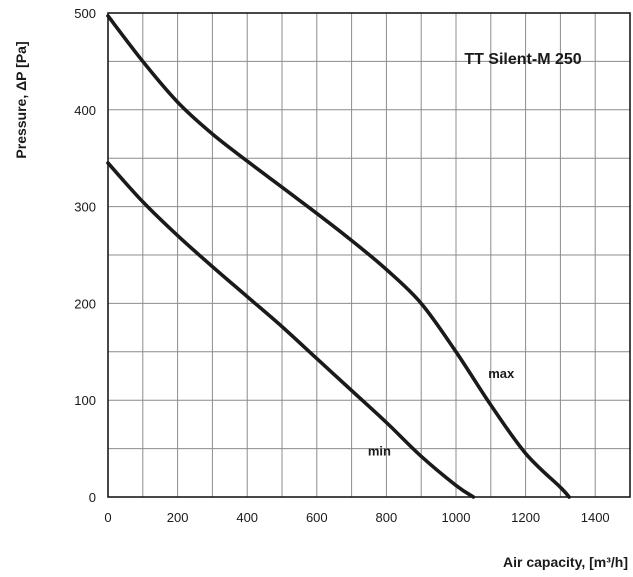  Describe the element at coordinates (456, 517) in the screenshot. I see `x-tick-label: 1000` at that location.